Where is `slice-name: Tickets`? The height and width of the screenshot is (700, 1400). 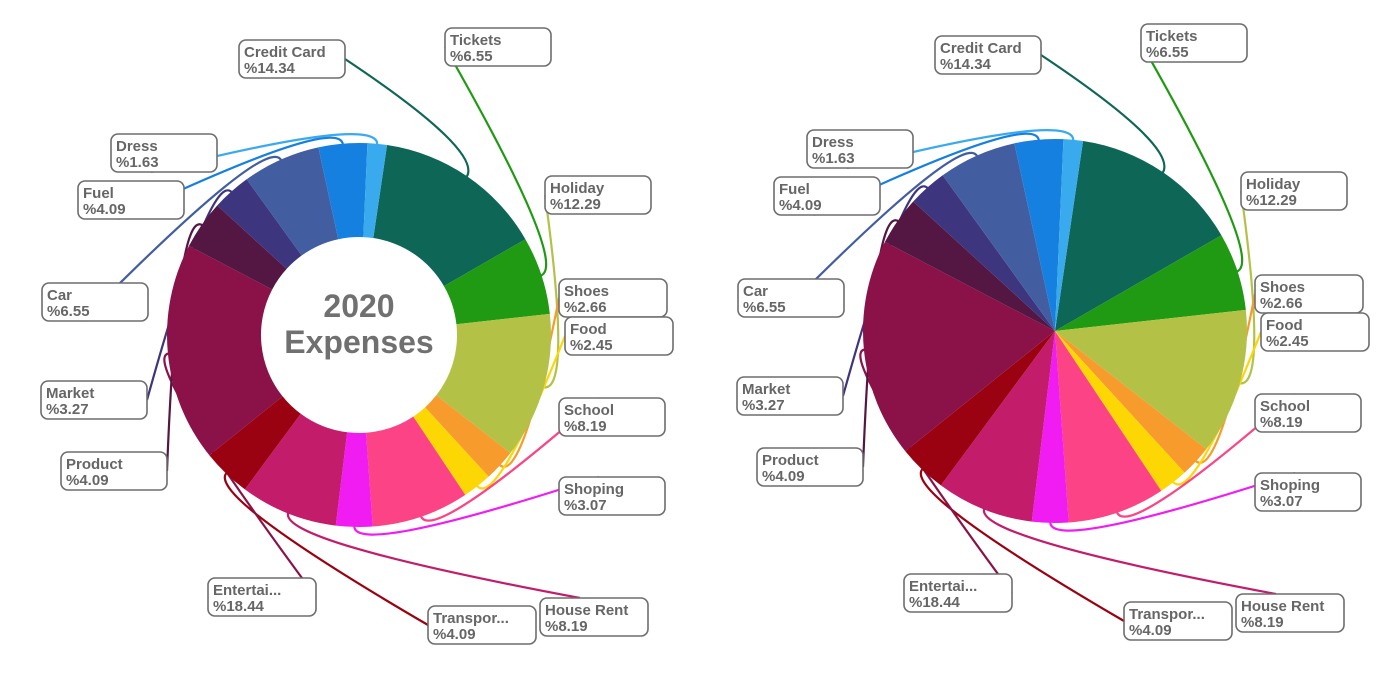 slice-name: Tickets is located at coordinates (1171, 36).